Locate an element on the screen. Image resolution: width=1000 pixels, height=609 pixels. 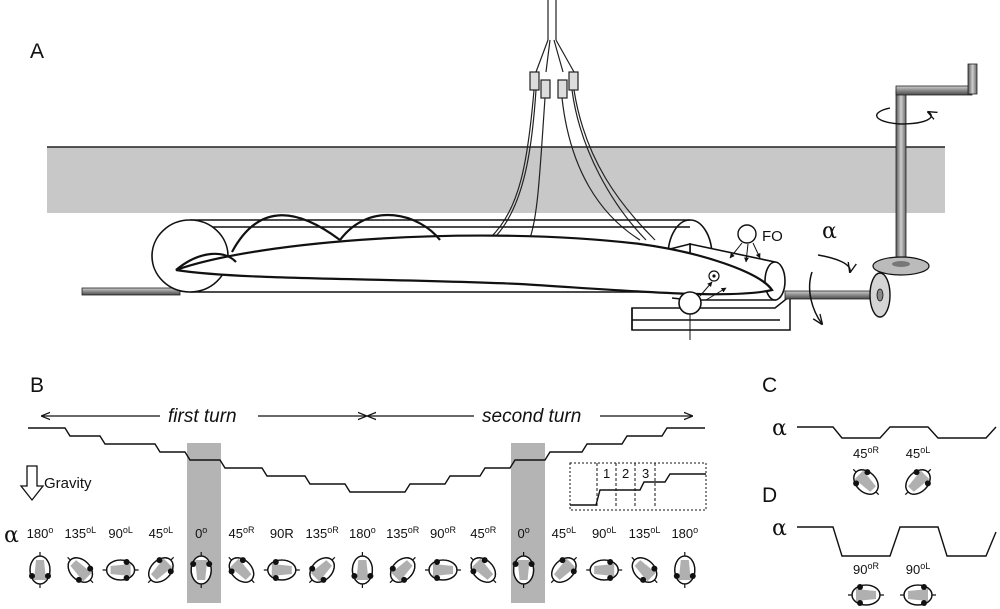
panel-d: D α 90oR 90oL is located at coordinates (879, 545).